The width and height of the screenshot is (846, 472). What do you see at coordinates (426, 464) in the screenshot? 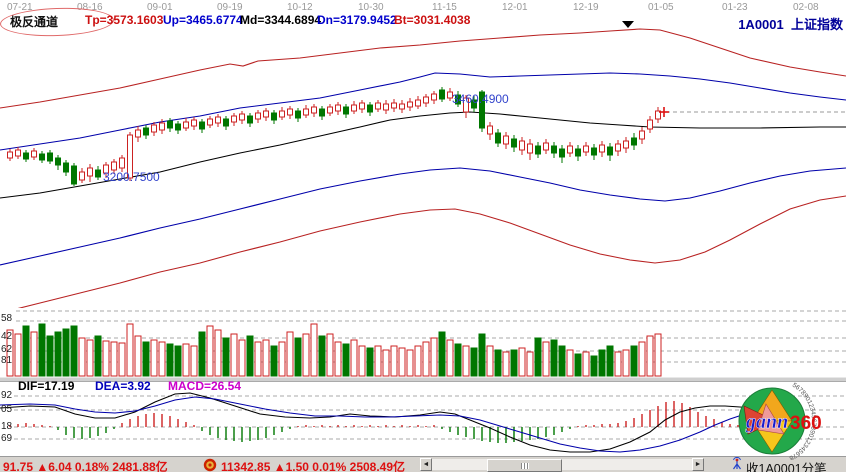
I see `scrollbar-left-arrow: ◄` at bounding box center [426, 464].